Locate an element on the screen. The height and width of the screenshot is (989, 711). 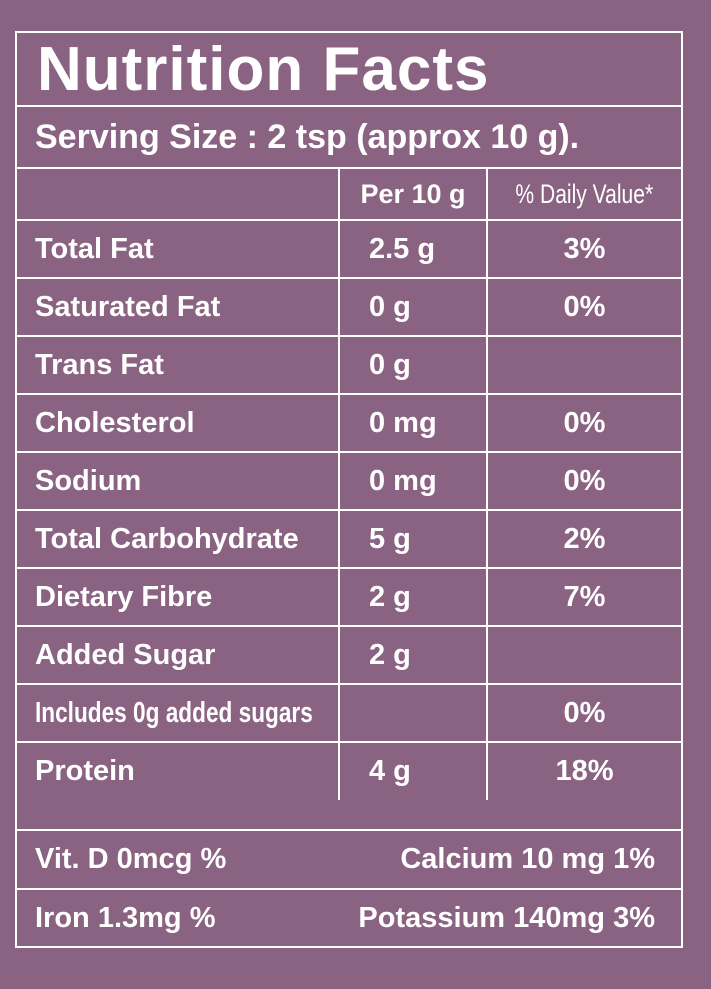
table-row: Total Carbohydrate 5 g 2% is located at coordinates (349, 538).